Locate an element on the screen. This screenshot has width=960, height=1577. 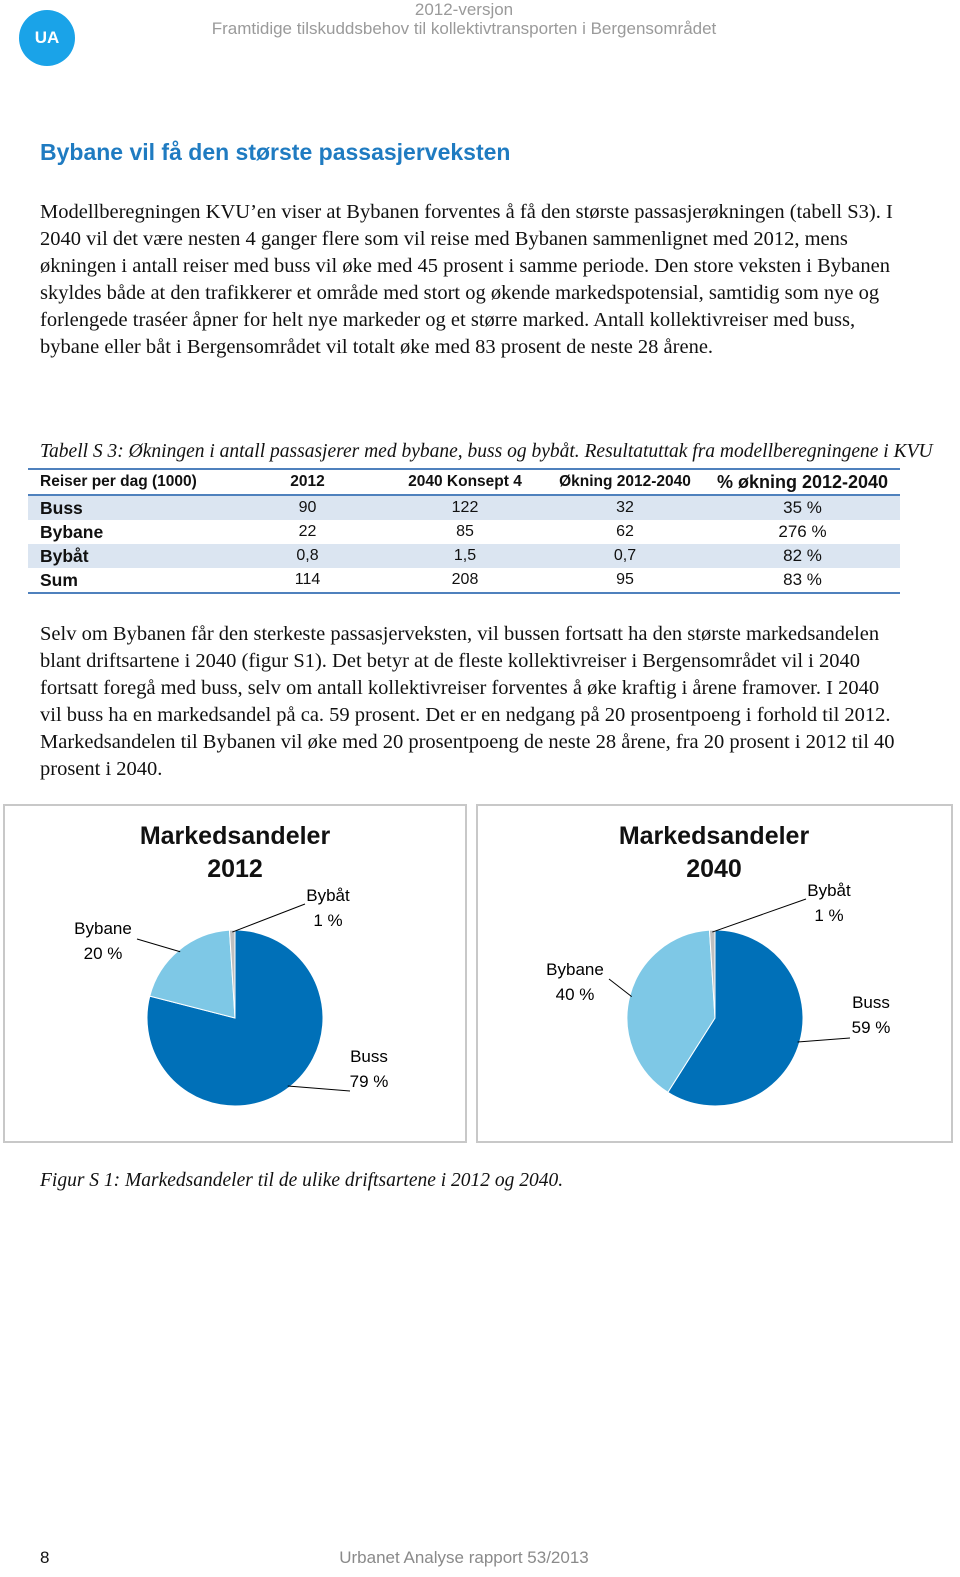
pie-chart: Buss 79 % Bybane 20 % Bybåt 1 % is located at coordinates (231, 996).